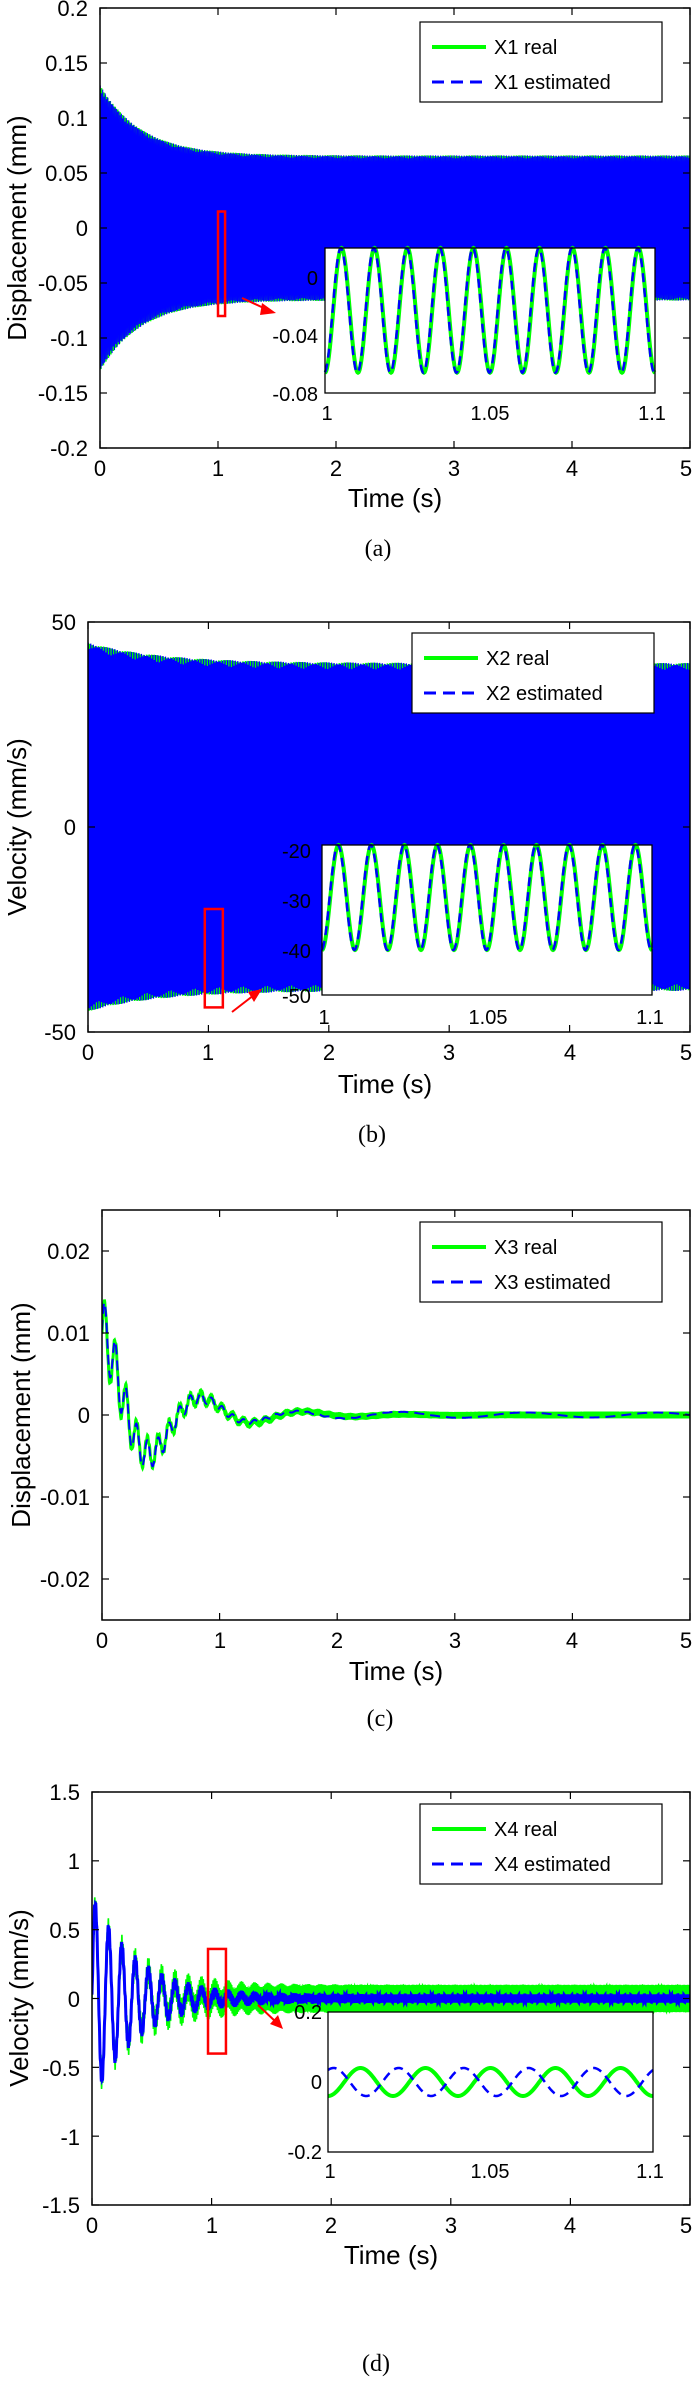 The image size is (700, 2386). I want to click on d-inset-ytick: 0.2, so click(308, 2013).